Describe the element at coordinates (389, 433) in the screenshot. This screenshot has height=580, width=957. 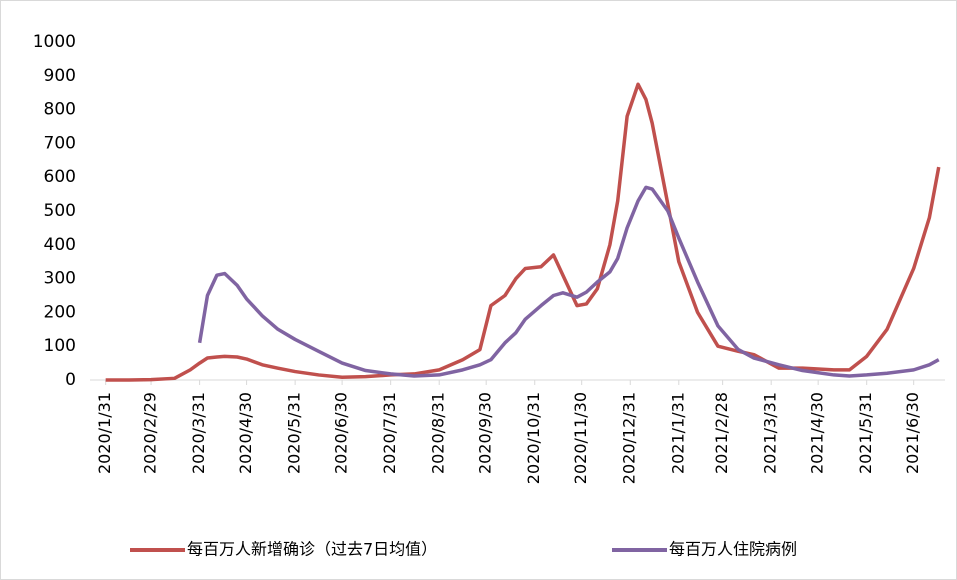
I see `x-tick-label: 2020/7/31` at that location.